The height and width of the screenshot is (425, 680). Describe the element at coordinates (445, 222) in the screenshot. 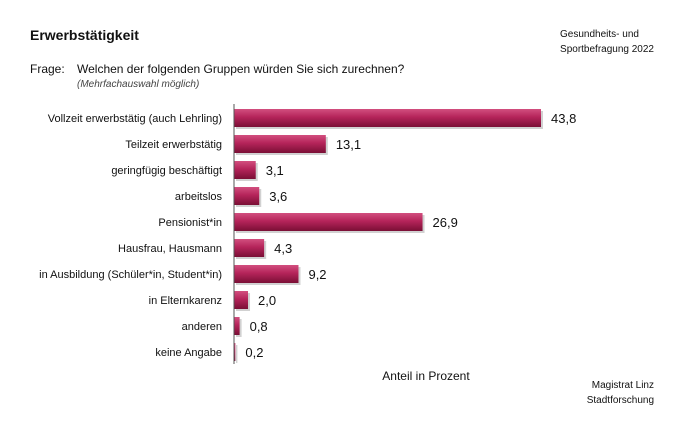

I see `value-label: 26,9` at that location.